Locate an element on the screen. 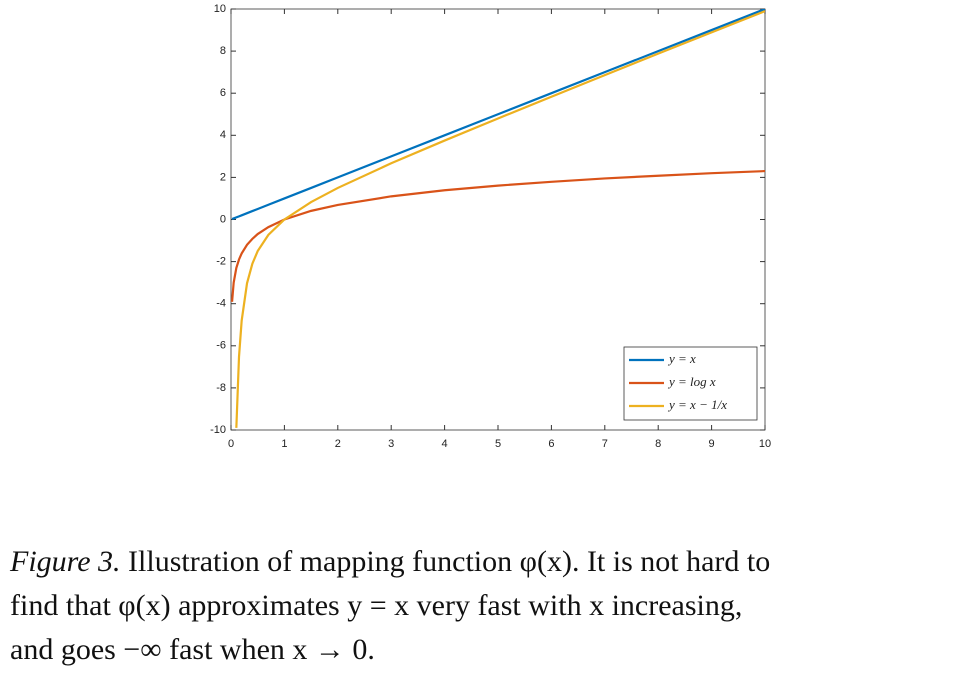 This screenshot has width=979, height=678. y-tick-label: -4 is located at coordinates (221, 304).